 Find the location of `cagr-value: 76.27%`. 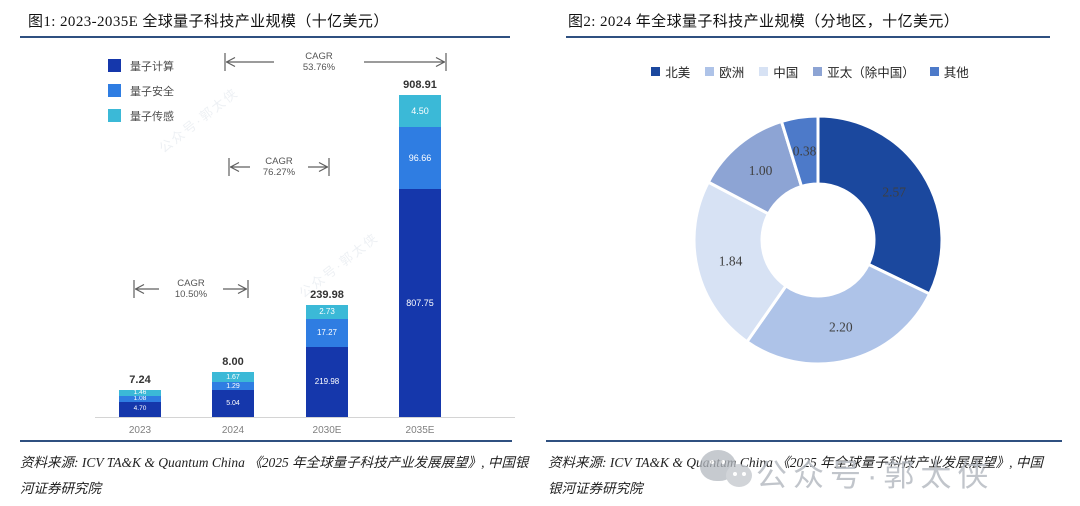

cagr-value: 76.27% is located at coordinates (279, 172).